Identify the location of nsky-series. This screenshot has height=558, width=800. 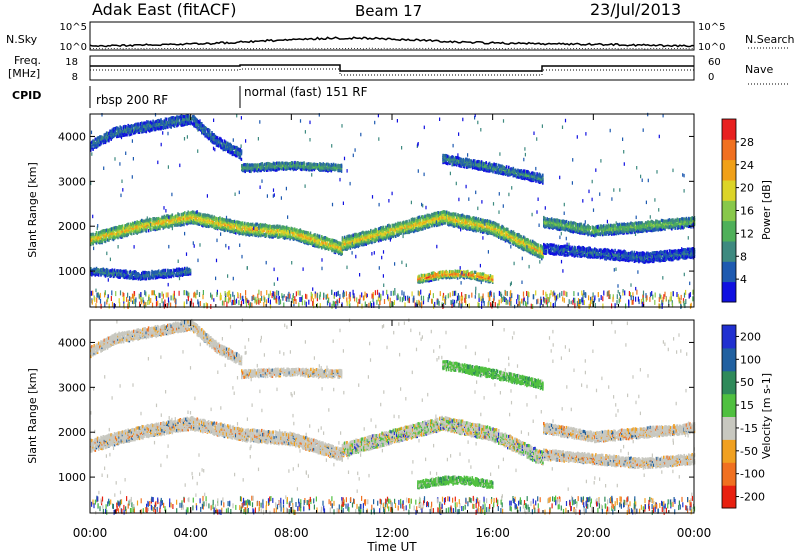
(392, 41).